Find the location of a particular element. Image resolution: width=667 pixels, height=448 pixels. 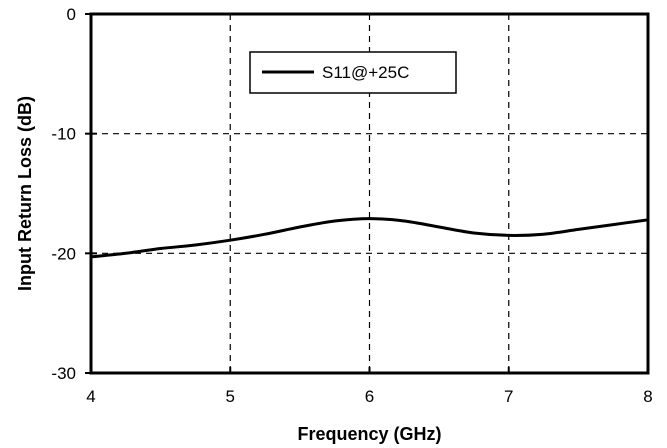

legend: S11@+25C is located at coordinates (353, 72).